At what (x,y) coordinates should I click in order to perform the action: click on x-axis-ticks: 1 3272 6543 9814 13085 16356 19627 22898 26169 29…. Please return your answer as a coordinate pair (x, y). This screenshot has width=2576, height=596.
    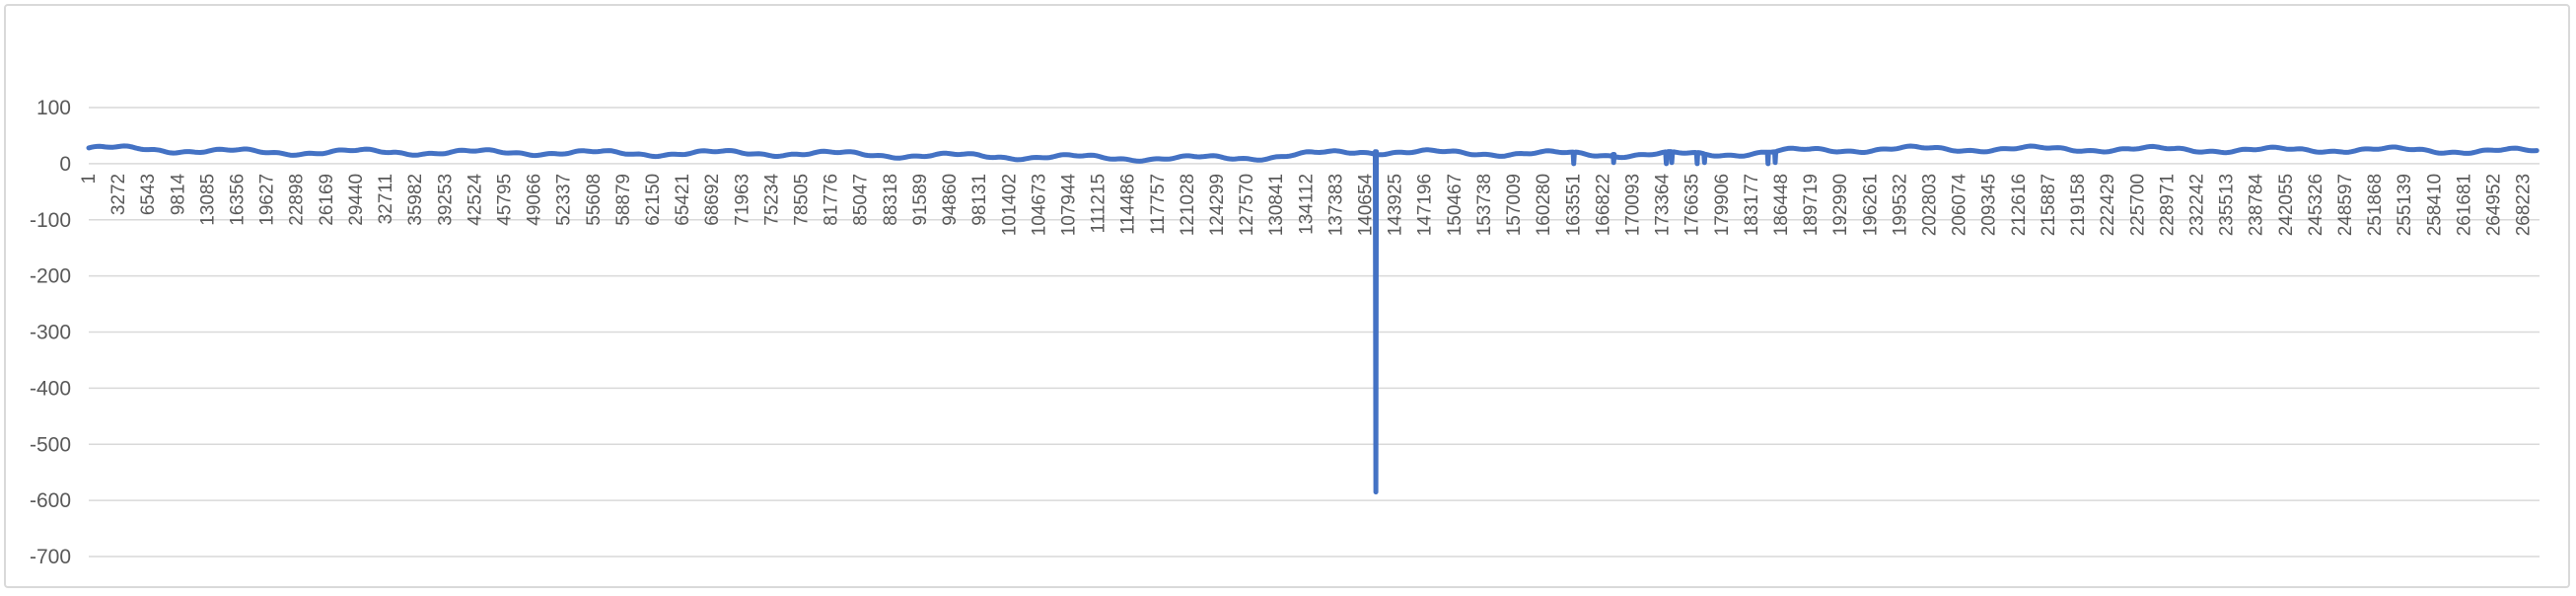
    Looking at the image, I should click on (1307, 205).